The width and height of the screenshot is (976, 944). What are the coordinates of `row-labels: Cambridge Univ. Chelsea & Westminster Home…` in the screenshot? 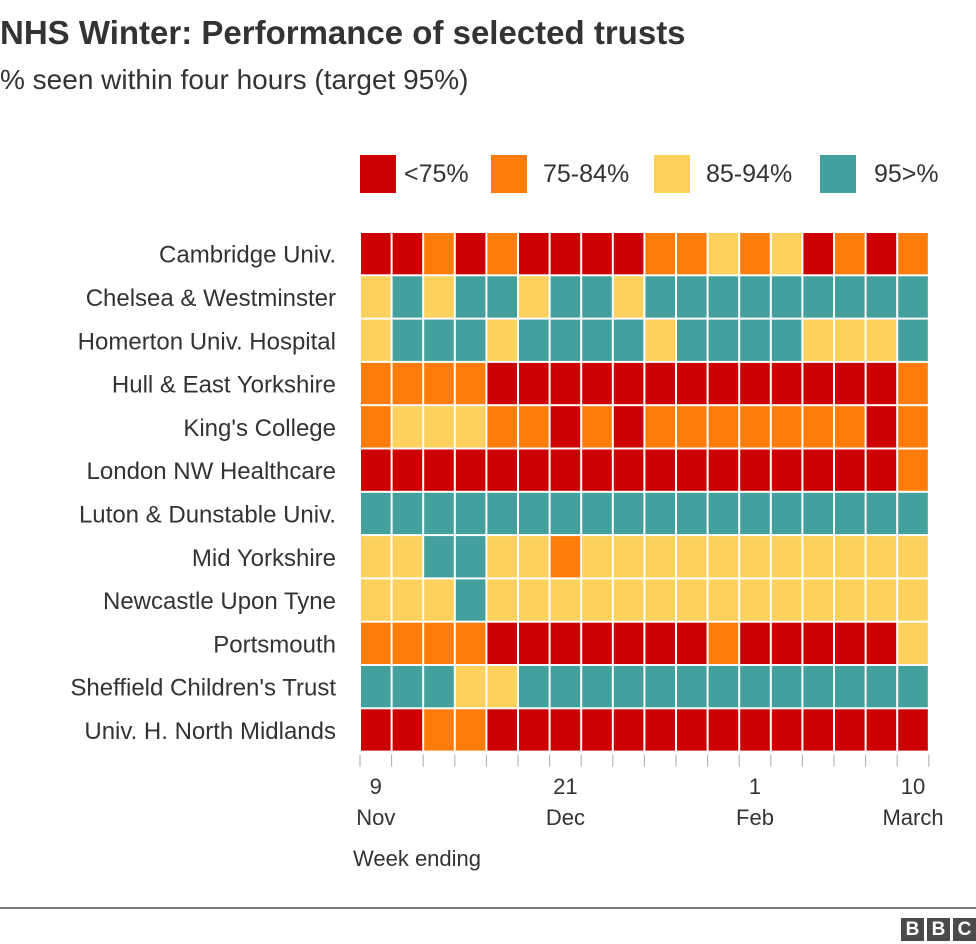 It's located at (203, 493).